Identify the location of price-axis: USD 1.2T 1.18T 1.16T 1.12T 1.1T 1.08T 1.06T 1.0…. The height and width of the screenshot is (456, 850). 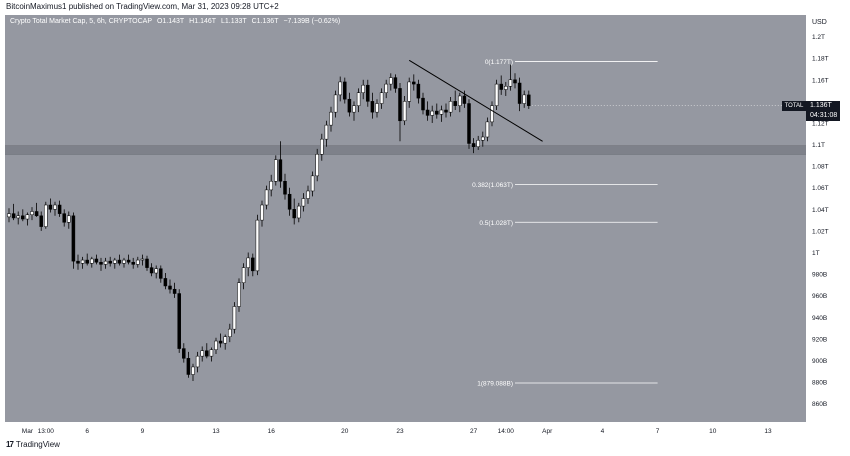
(828, 218).